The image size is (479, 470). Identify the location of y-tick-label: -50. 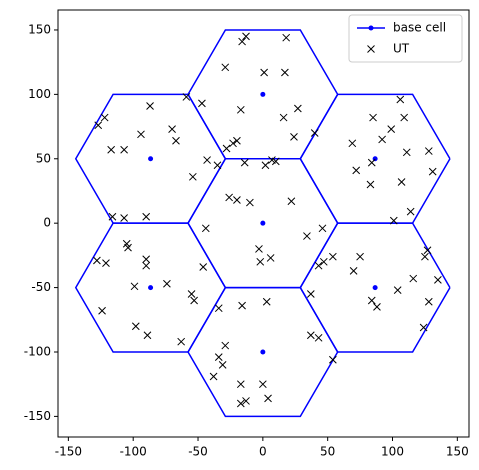
(41, 287).